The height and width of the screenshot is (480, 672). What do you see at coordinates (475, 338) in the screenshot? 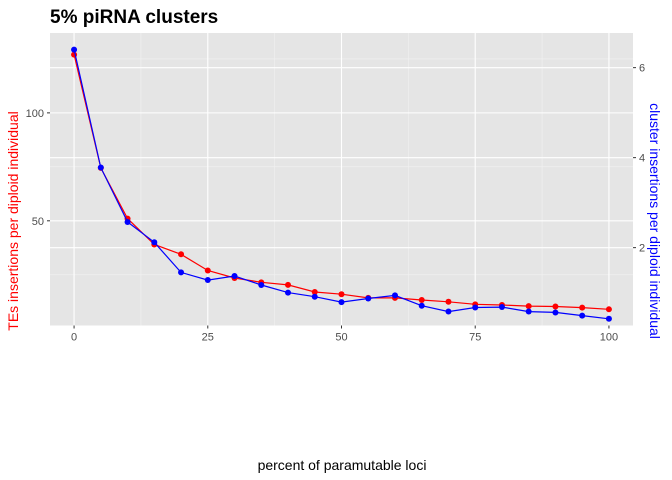
I see `x-tick-label: 75` at bounding box center [475, 338].